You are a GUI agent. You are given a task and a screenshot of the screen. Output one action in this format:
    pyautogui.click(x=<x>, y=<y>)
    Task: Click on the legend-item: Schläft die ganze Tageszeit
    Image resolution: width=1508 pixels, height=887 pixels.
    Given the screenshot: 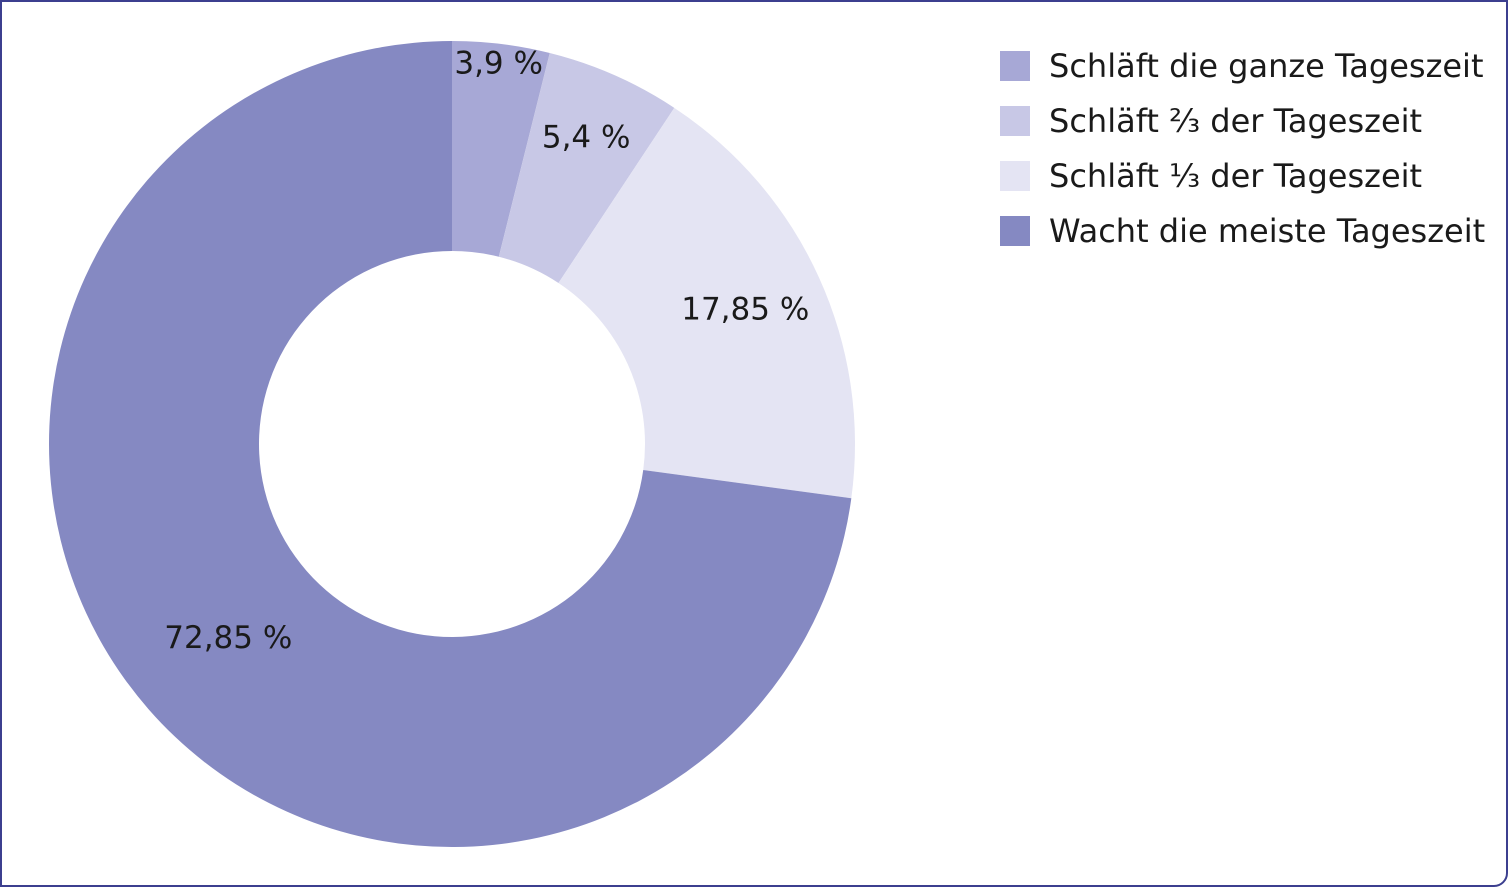 What is the action you would take?
    pyautogui.click(x=1242, y=65)
    